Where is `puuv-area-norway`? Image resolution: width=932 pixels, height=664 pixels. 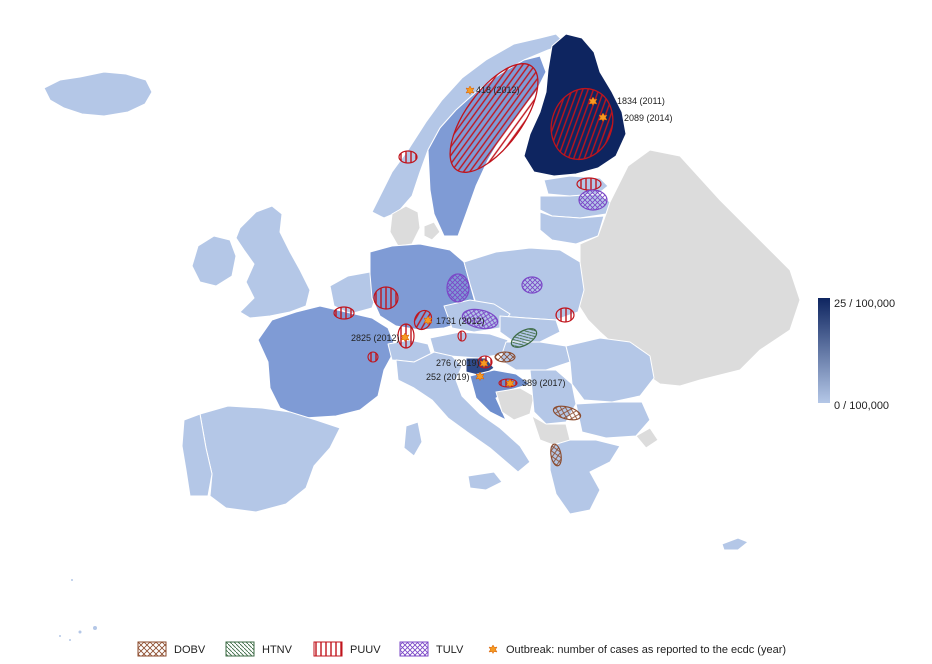 puuv-area-norway is located at coordinates (408, 157).